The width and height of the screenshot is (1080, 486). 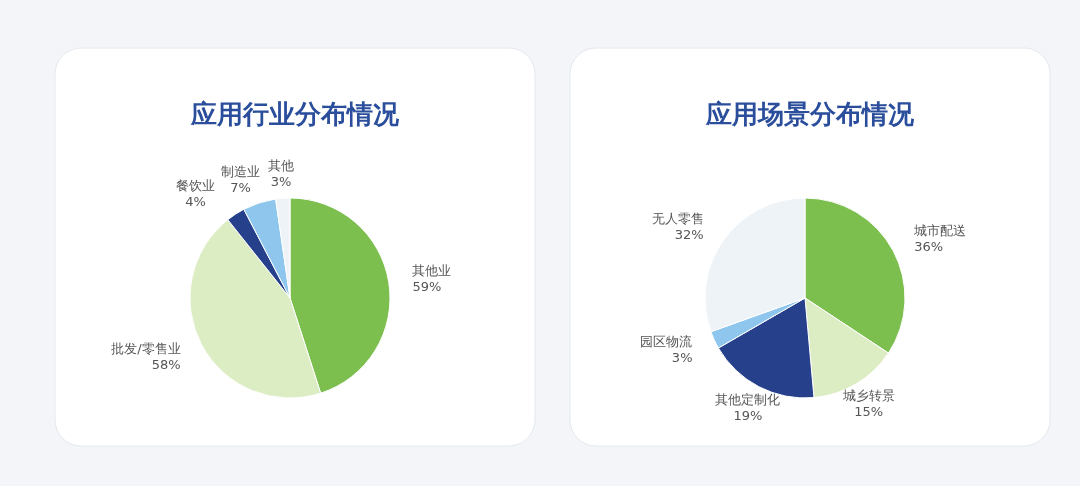 What do you see at coordinates (146, 348) in the screenshot?
I see `slice-label: 批发/零售业` at bounding box center [146, 348].